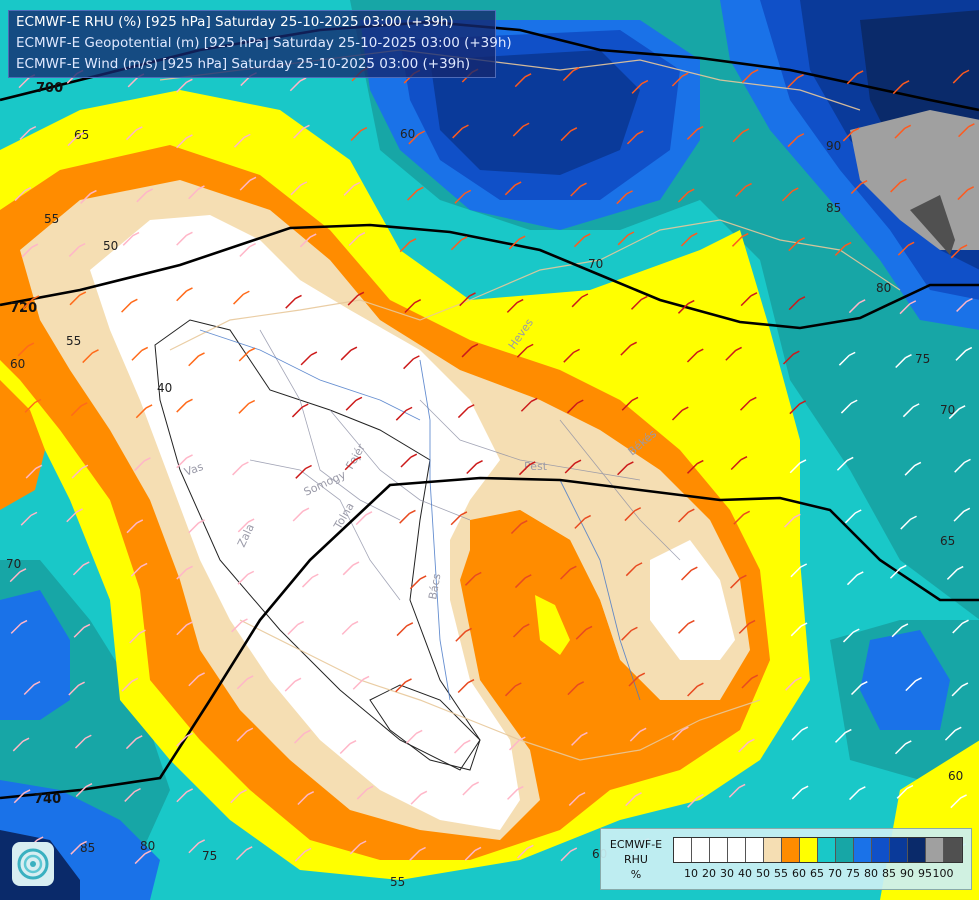 This screenshot has width=979, height=900. What do you see at coordinates (565, 610) in the screenshot?
I see `rhu-area-60-inner` at bounding box center [565, 610].